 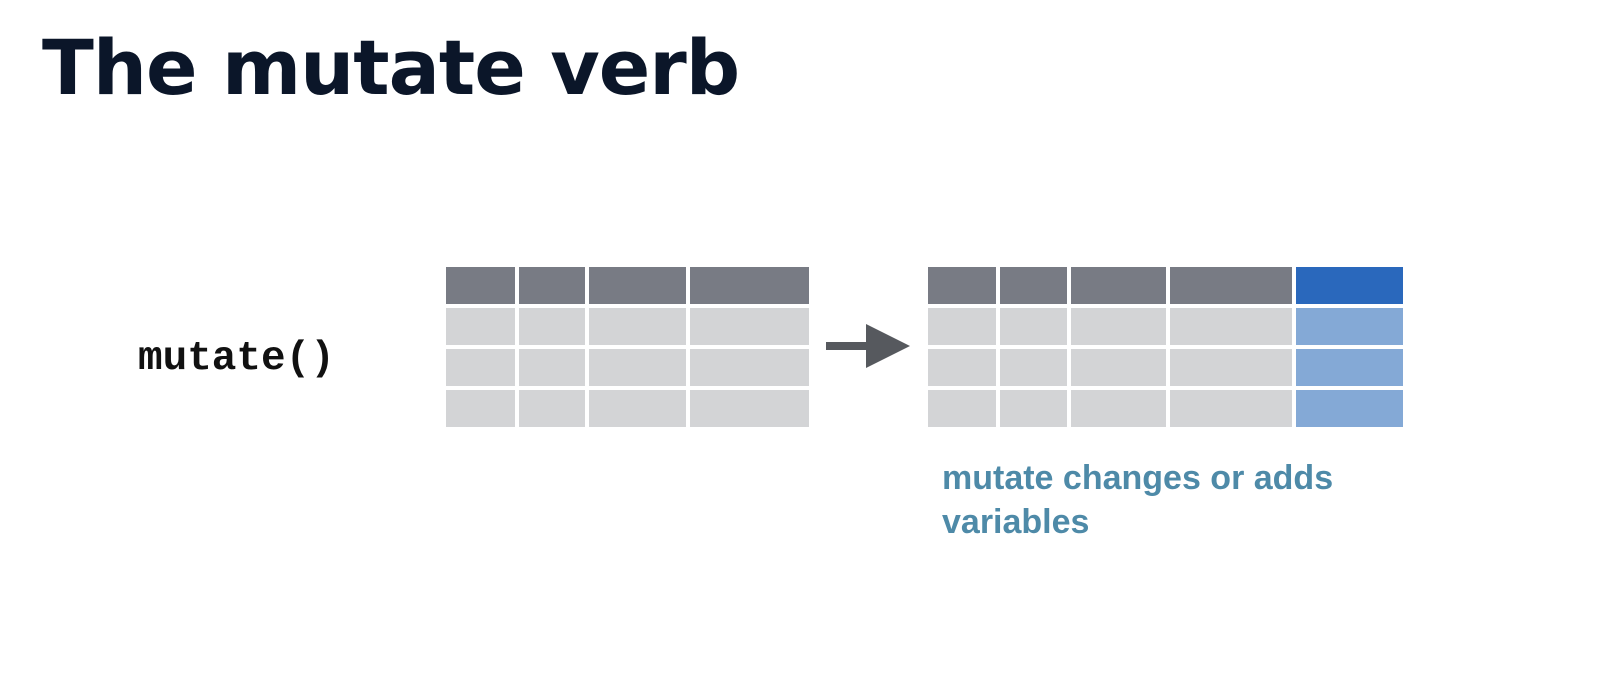 I want to click on function-label: mutate(), so click(x=236, y=359).